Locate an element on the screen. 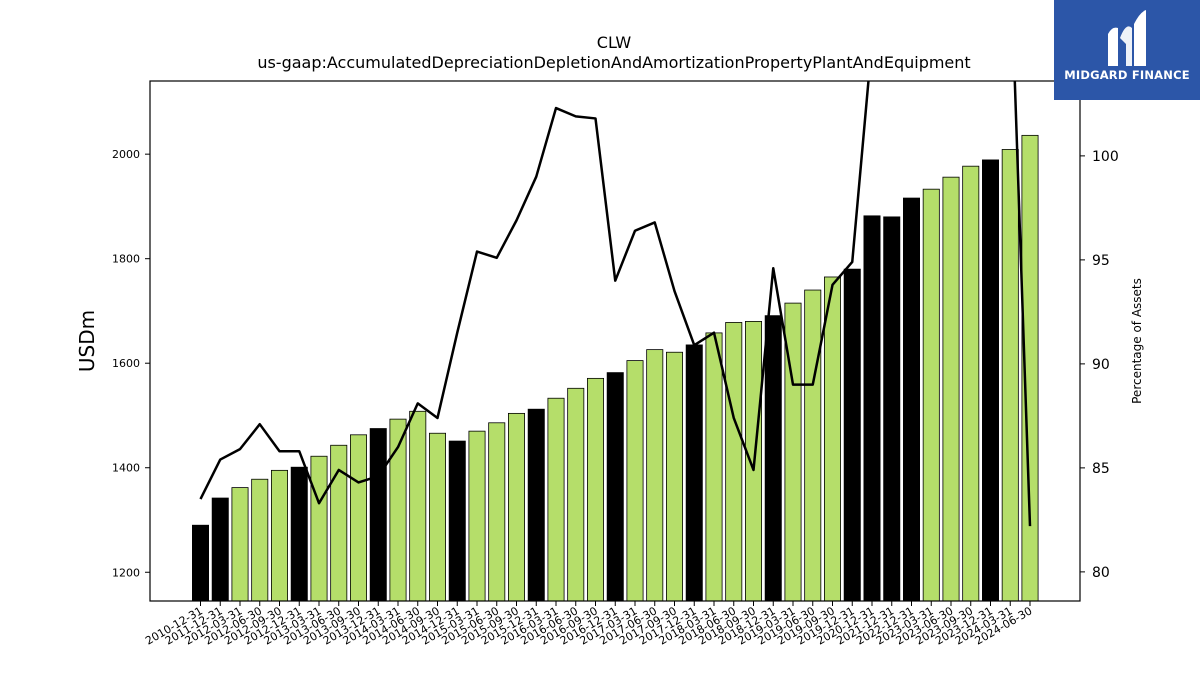 This screenshot has width=1200, height=675. y2-axis-label: Percentage of Assets is located at coordinates (1137, 341).